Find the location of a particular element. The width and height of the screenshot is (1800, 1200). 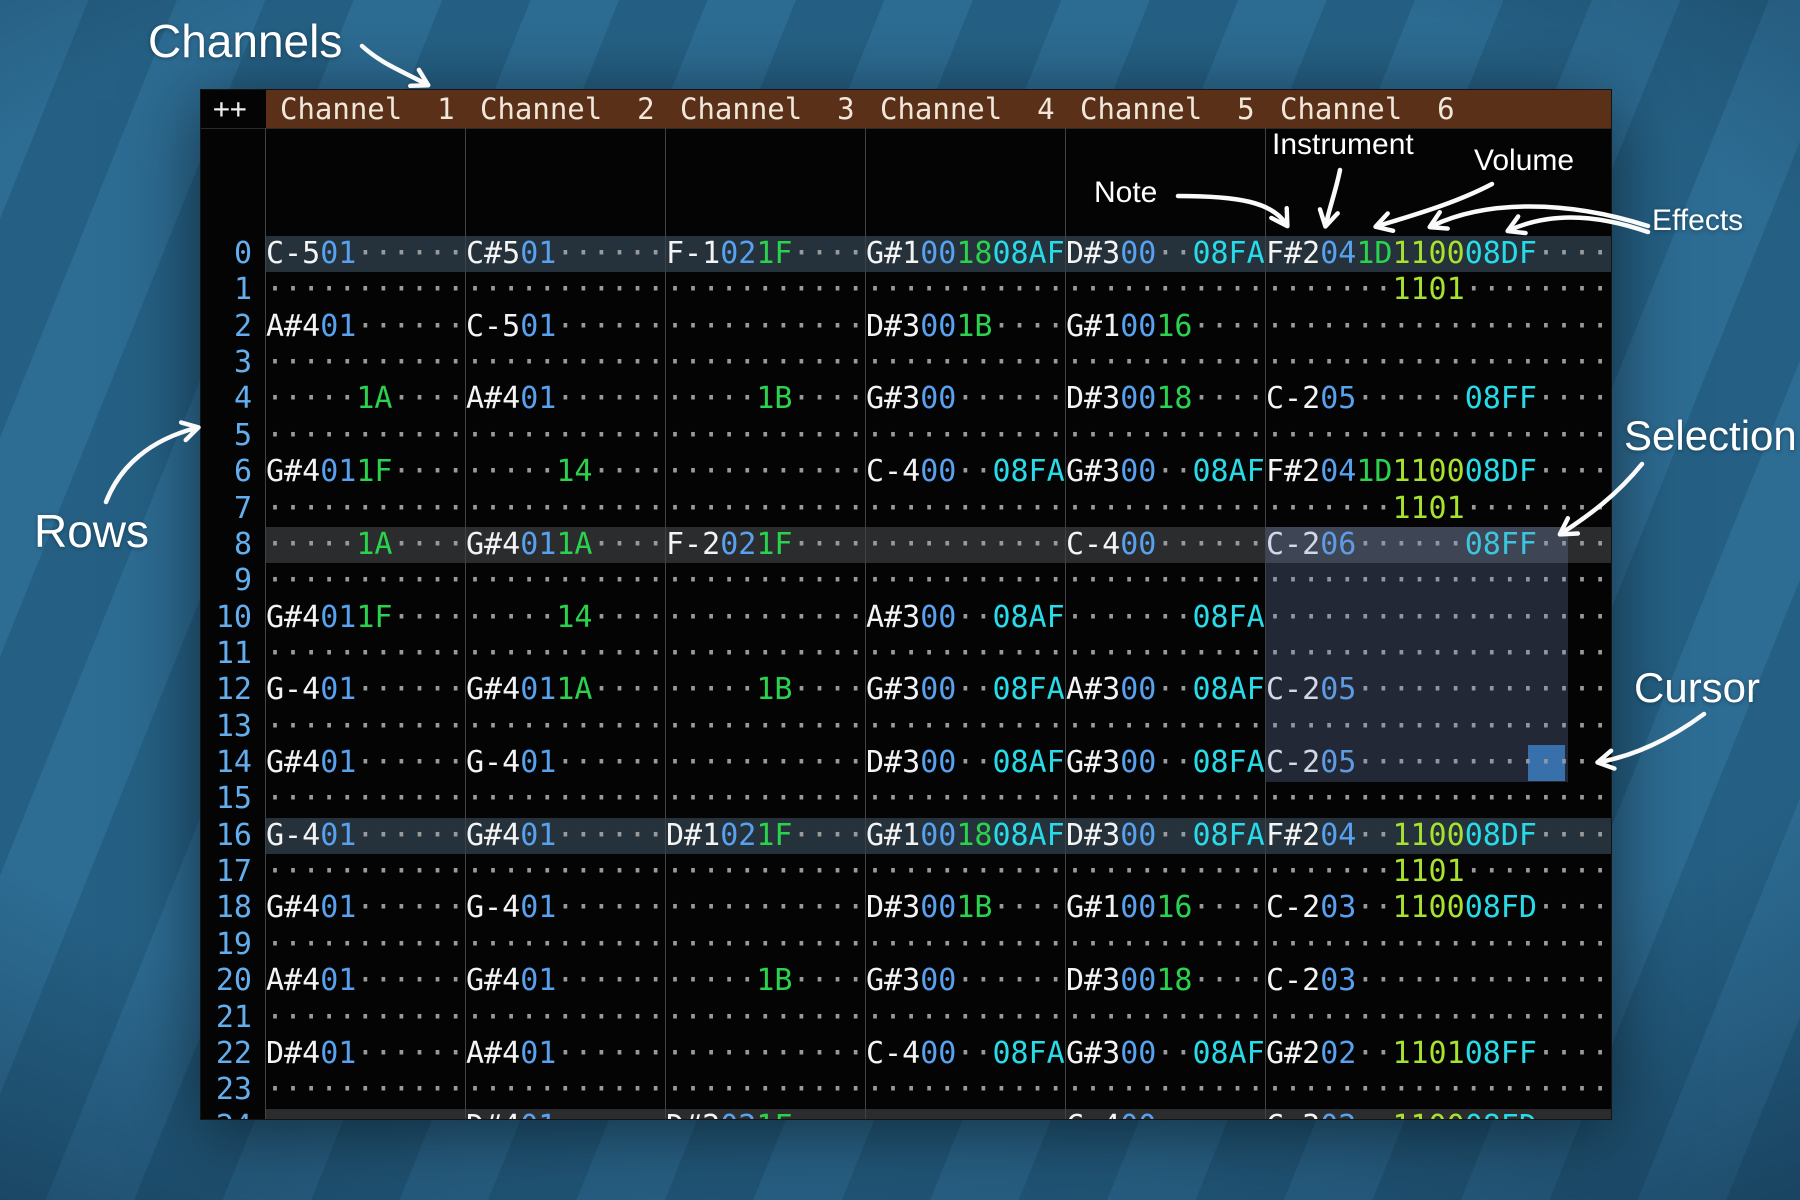

row-number: 18 is located at coordinates (233, 908).